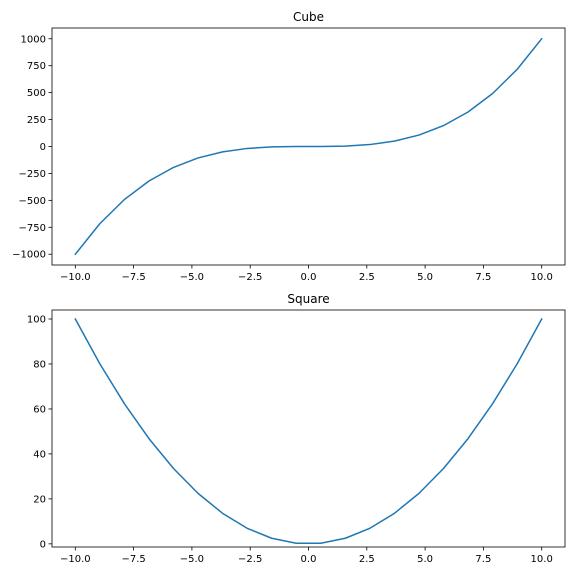 The width and height of the screenshot is (576, 576). Describe the element at coordinates (32, 174) in the screenshot. I see `y-tick-label: −250` at that location.